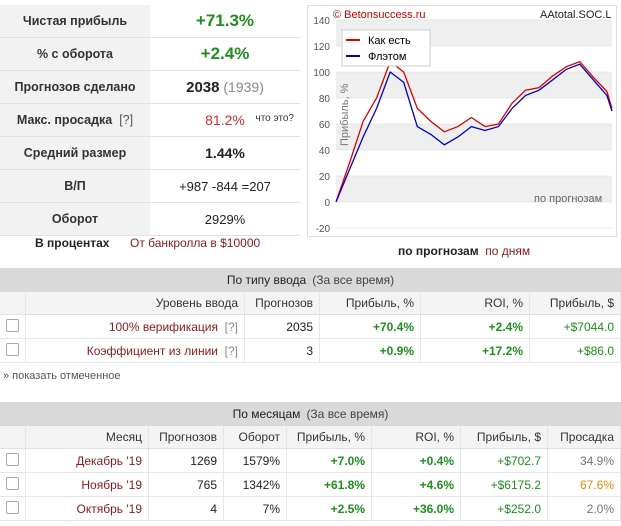  What do you see at coordinates (195, 243) in the screenshot?
I see `mode-bankroll: От банкролла в $10000` at bounding box center [195, 243].